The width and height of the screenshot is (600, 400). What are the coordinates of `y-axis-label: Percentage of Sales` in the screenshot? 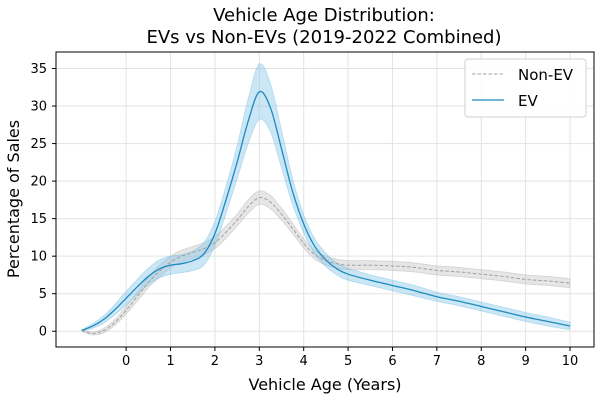 It's located at (13, 199).